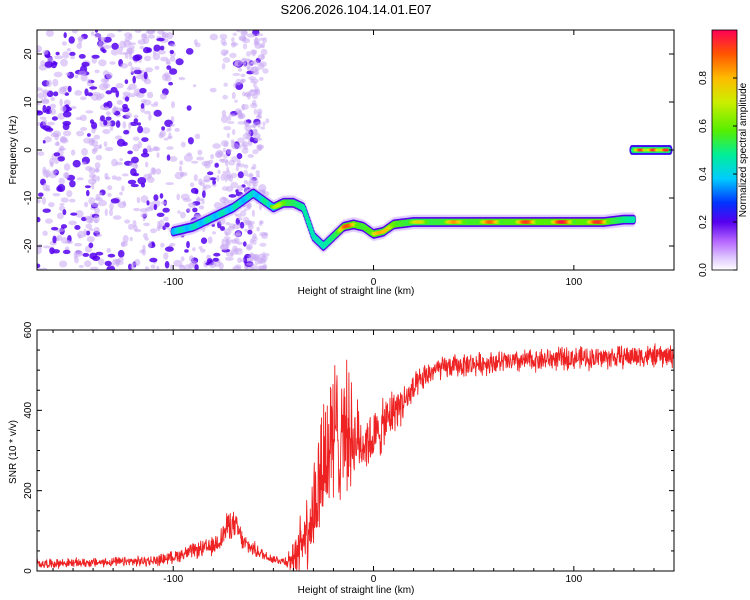 The height and width of the screenshot is (600, 750). I want to click on y-tick-label: 200, so click(28, 490).